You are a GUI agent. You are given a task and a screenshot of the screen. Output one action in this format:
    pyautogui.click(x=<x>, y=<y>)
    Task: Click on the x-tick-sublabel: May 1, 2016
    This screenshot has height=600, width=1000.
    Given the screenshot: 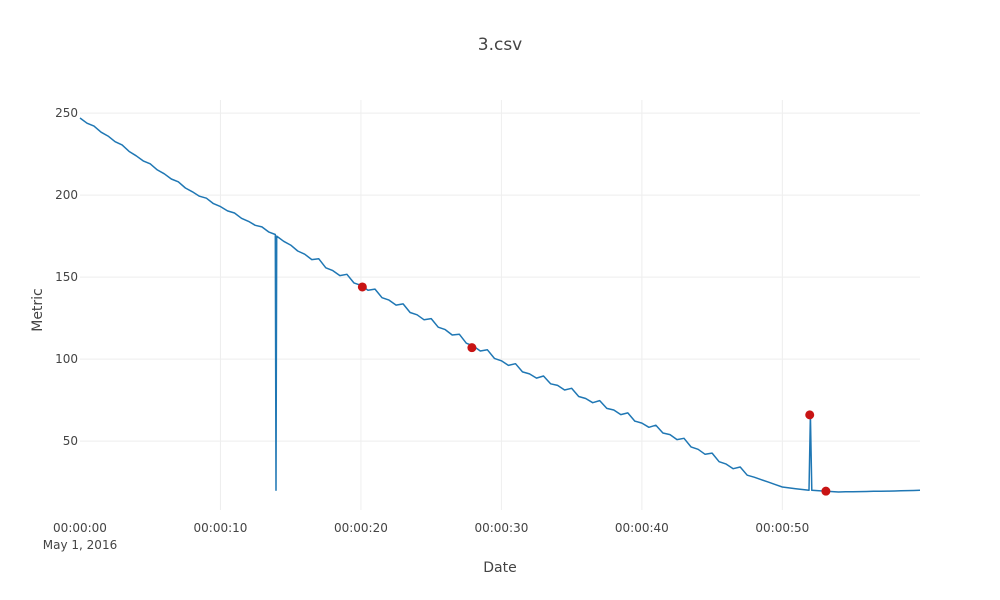 What is the action you would take?
    pyautogui.click(x=80, y=545)
    